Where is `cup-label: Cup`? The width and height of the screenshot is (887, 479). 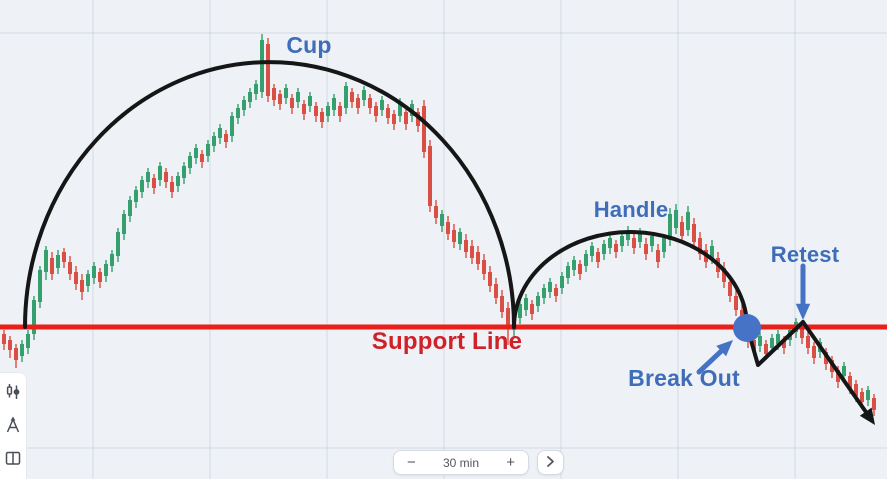 cup-label: Cup is located at coordinates (309, 45).